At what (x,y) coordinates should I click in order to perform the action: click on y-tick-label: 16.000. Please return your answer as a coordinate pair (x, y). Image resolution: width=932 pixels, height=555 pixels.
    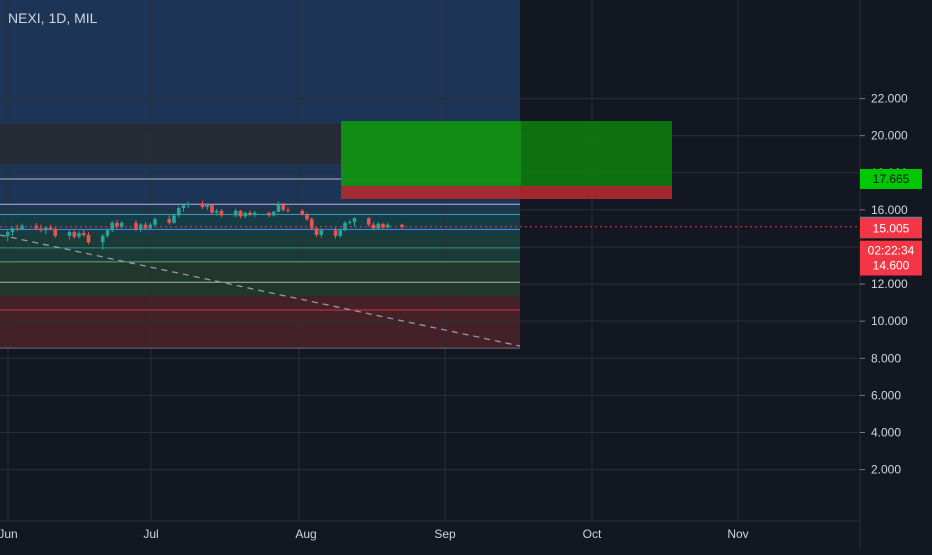
    Looking at the image, I should click on (889, 210).